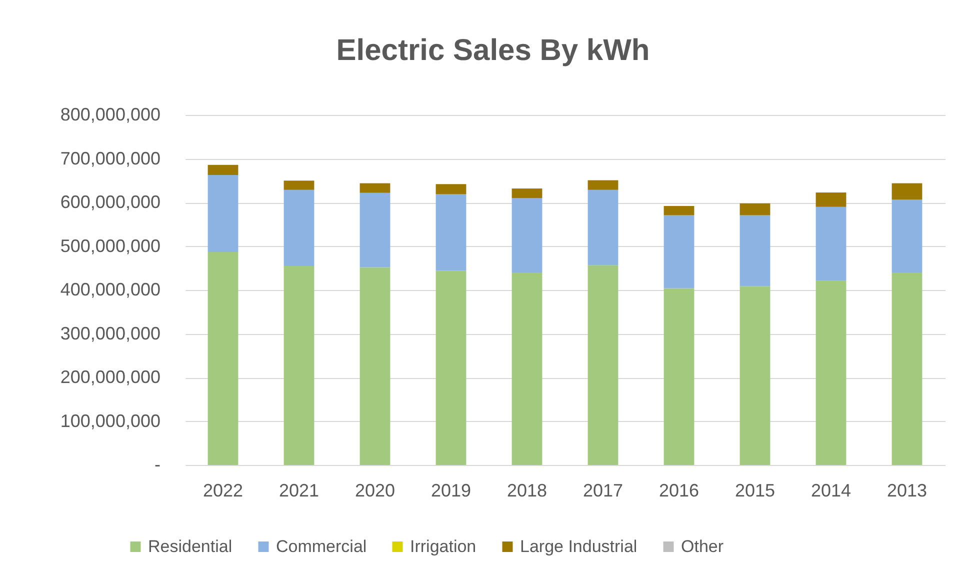 This screenshot has width=960, height=582. What do you see at coordinates (110, 202) in the screenshot?
I see `y-tick-label: 600,000,000` at bounding box center [110, 202].